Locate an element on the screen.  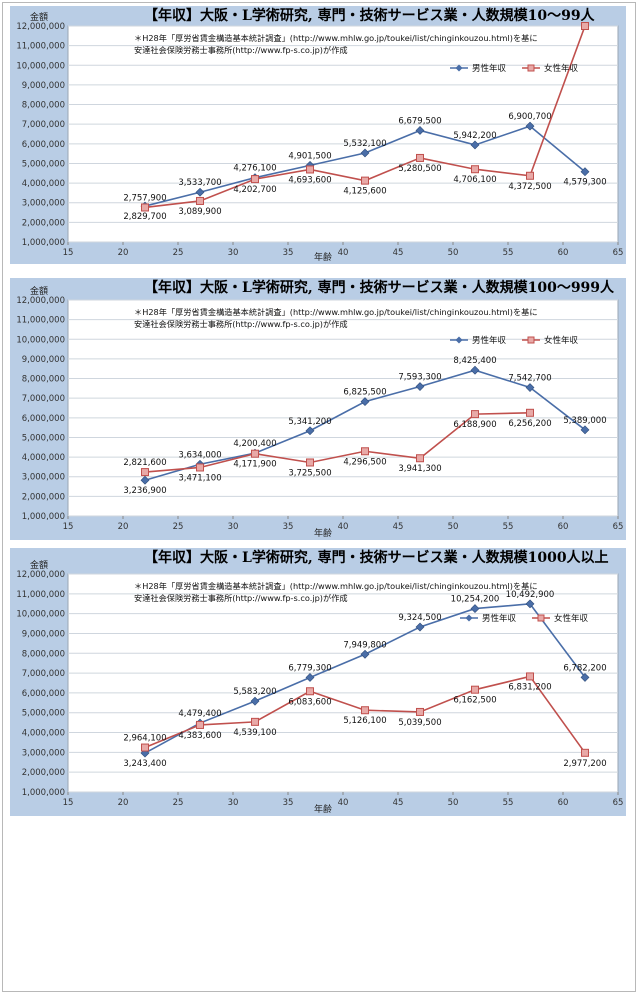
data-label: 5,039,500 is located at coordinates (419, 723).